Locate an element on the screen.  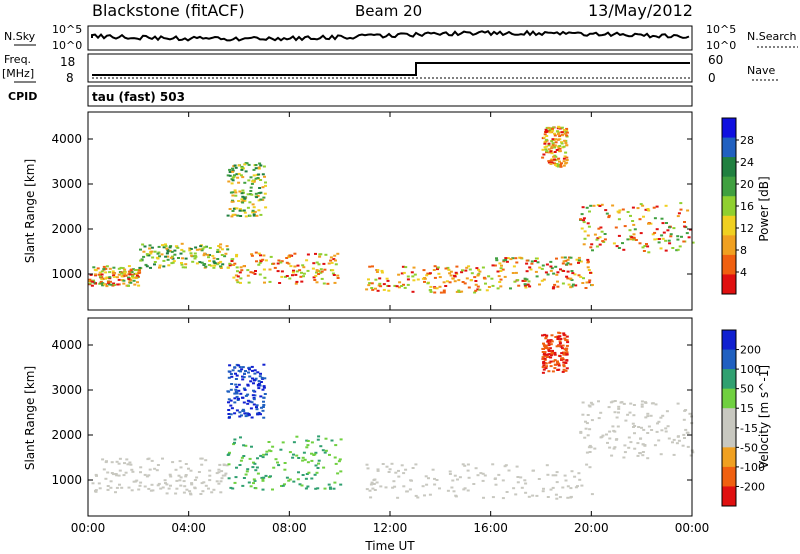
colorbar-swatch is located at coordinates (729, 265).